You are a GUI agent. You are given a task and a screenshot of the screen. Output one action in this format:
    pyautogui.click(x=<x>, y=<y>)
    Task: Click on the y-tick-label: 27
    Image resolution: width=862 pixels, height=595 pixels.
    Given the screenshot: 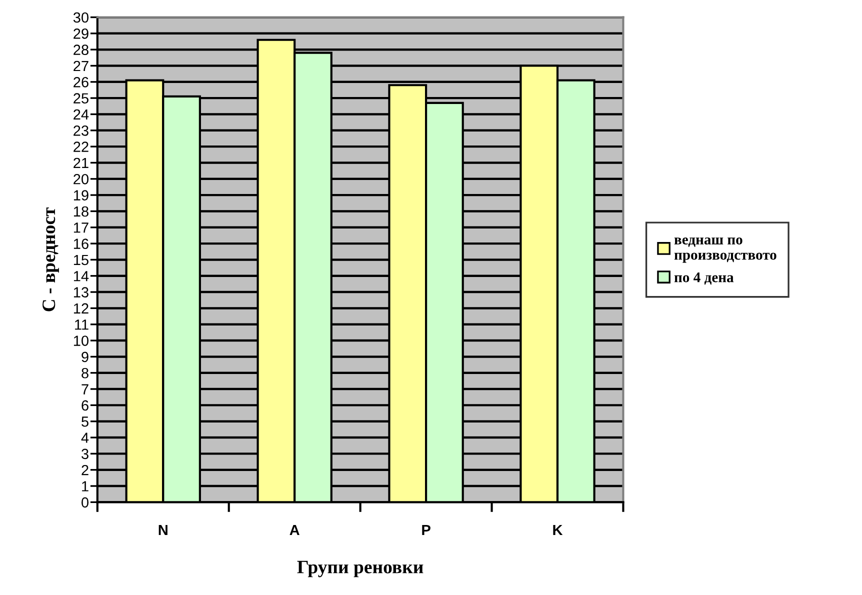 What is the action you would take?
    pyautogui.click(x=81, y=66)
    